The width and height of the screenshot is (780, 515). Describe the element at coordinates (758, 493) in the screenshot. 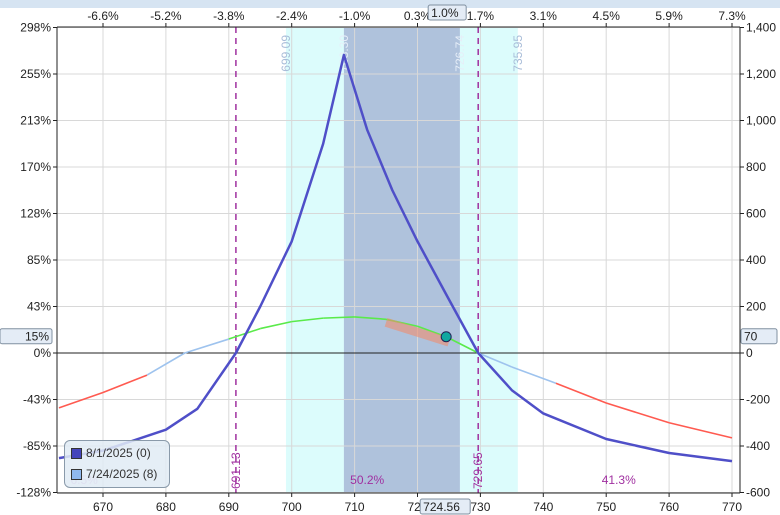

I see `right-tick-label: -600` at that location.